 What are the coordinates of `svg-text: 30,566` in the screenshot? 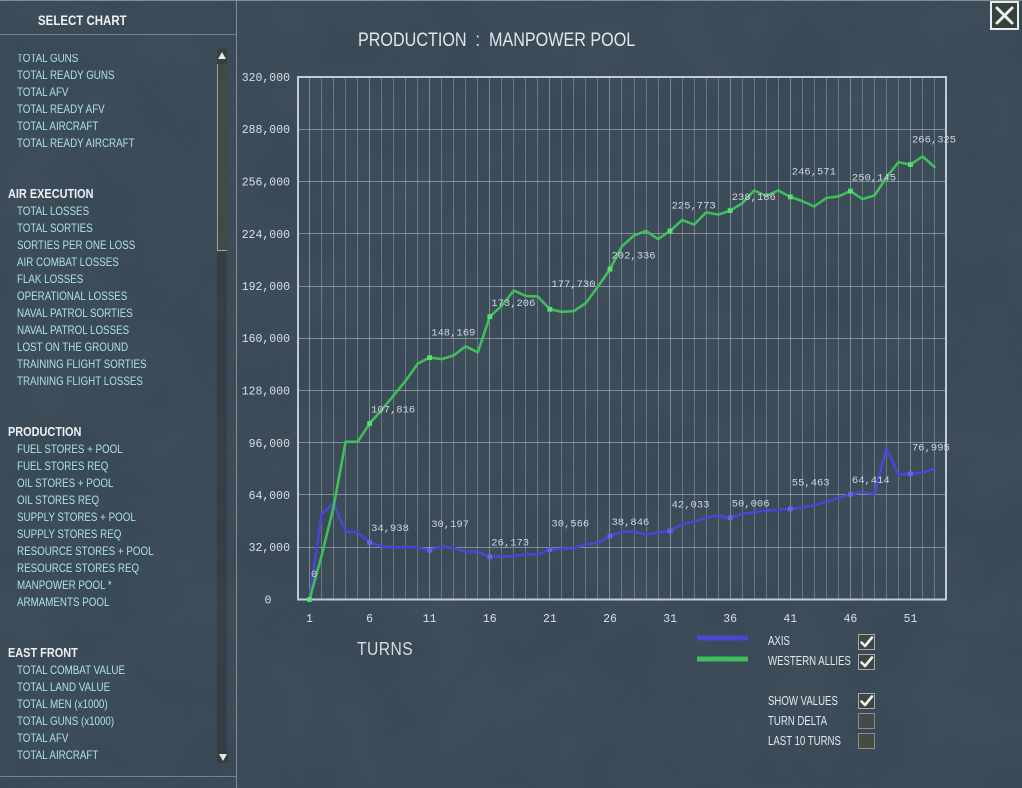 It's located at (570, 524).